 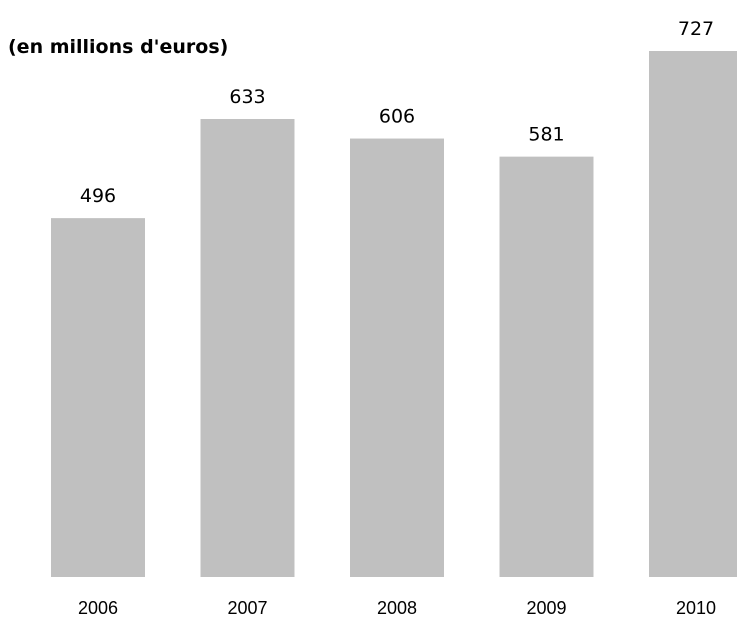 I want to click on bar-2008, so click(x=397, y=357).